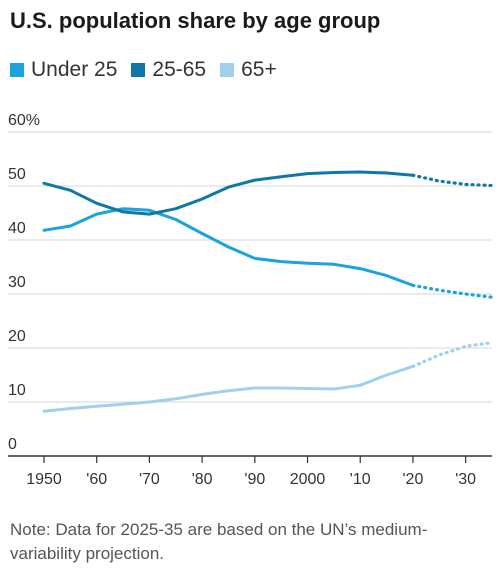  What do you see at coordinates (74, 69) in the screenshot?
I see `legend-label-under25: Under 25` at bounding box center [74, 69].